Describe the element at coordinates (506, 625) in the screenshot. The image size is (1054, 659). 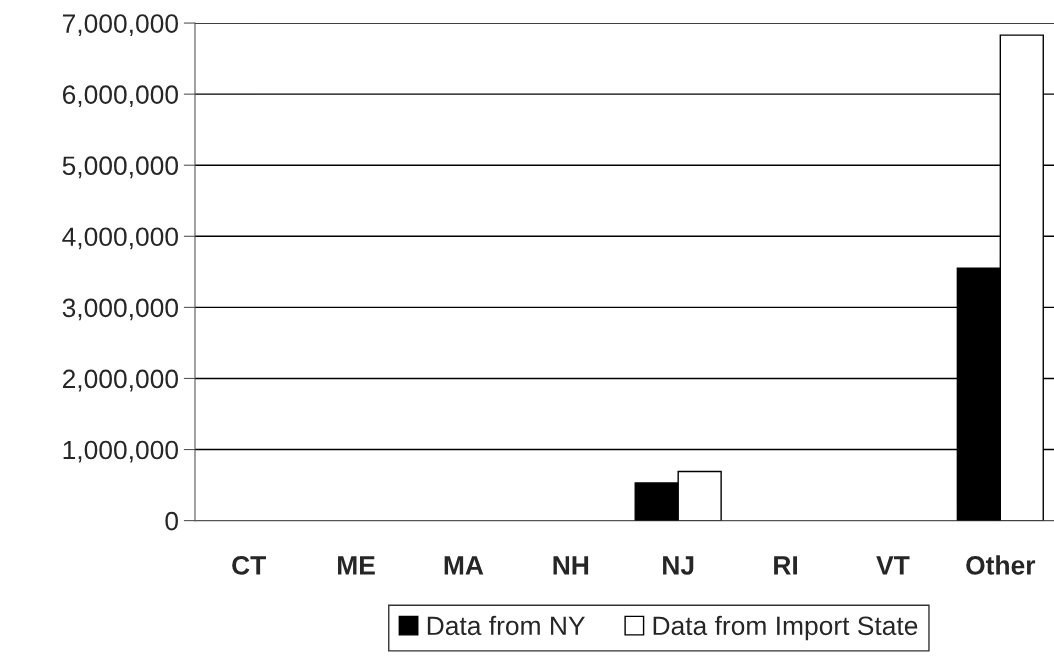
I see `legend-label: Data from NY` at that location.